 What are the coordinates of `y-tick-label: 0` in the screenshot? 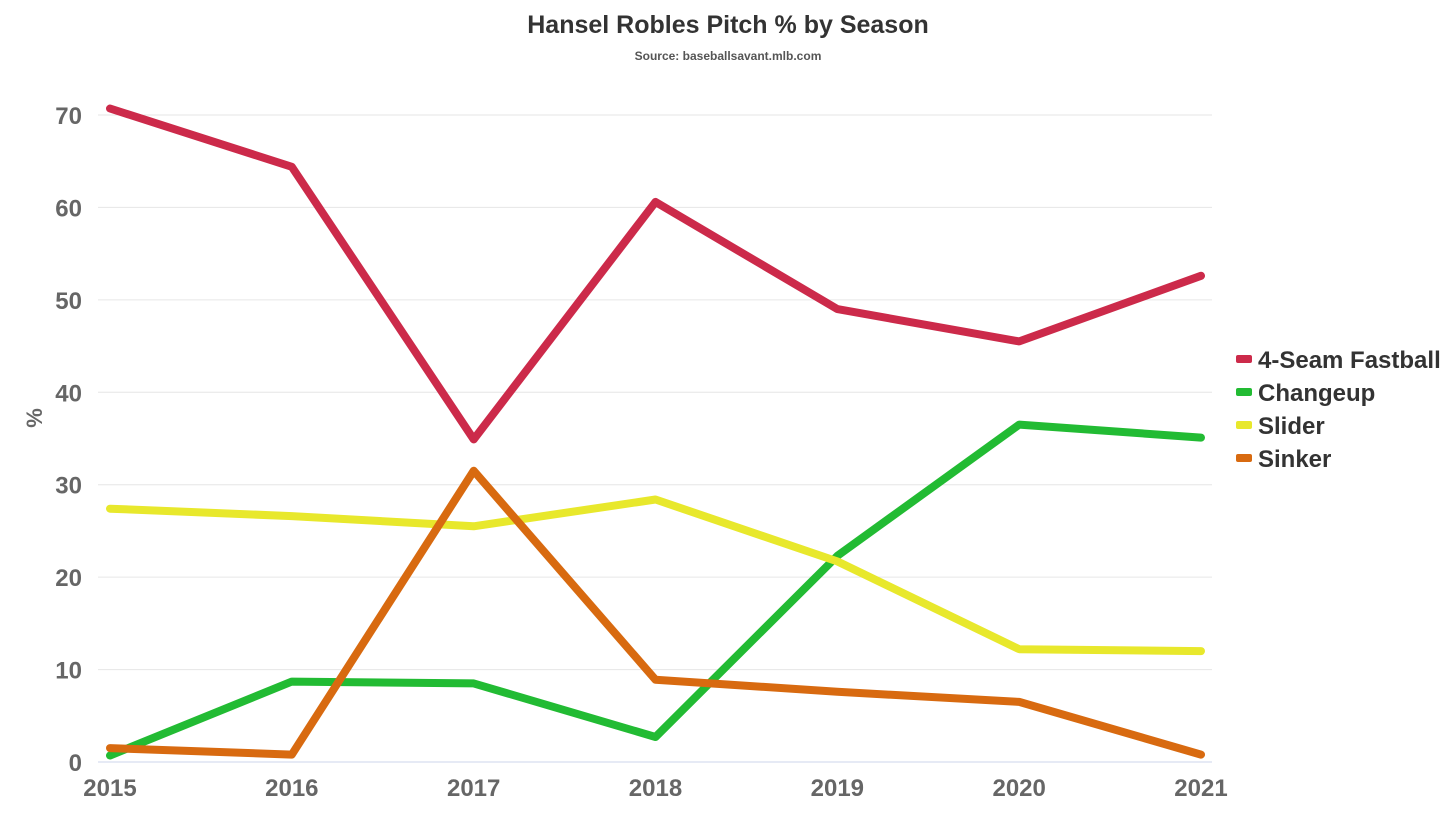 It's located at (75, 763).